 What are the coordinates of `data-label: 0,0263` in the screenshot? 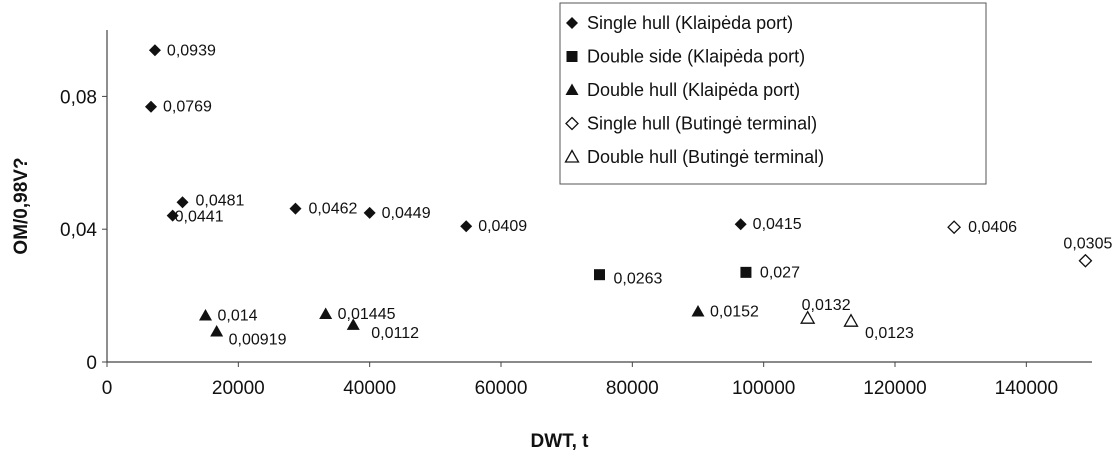 It's located at (638, 279).